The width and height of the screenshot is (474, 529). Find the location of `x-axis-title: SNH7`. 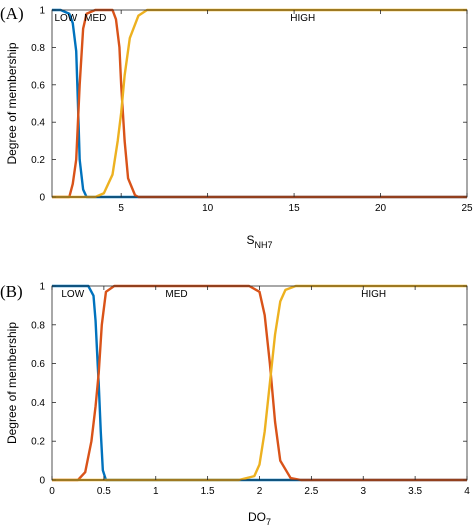

x-axis-title: SNH7 is located at coordinates (259, 241).